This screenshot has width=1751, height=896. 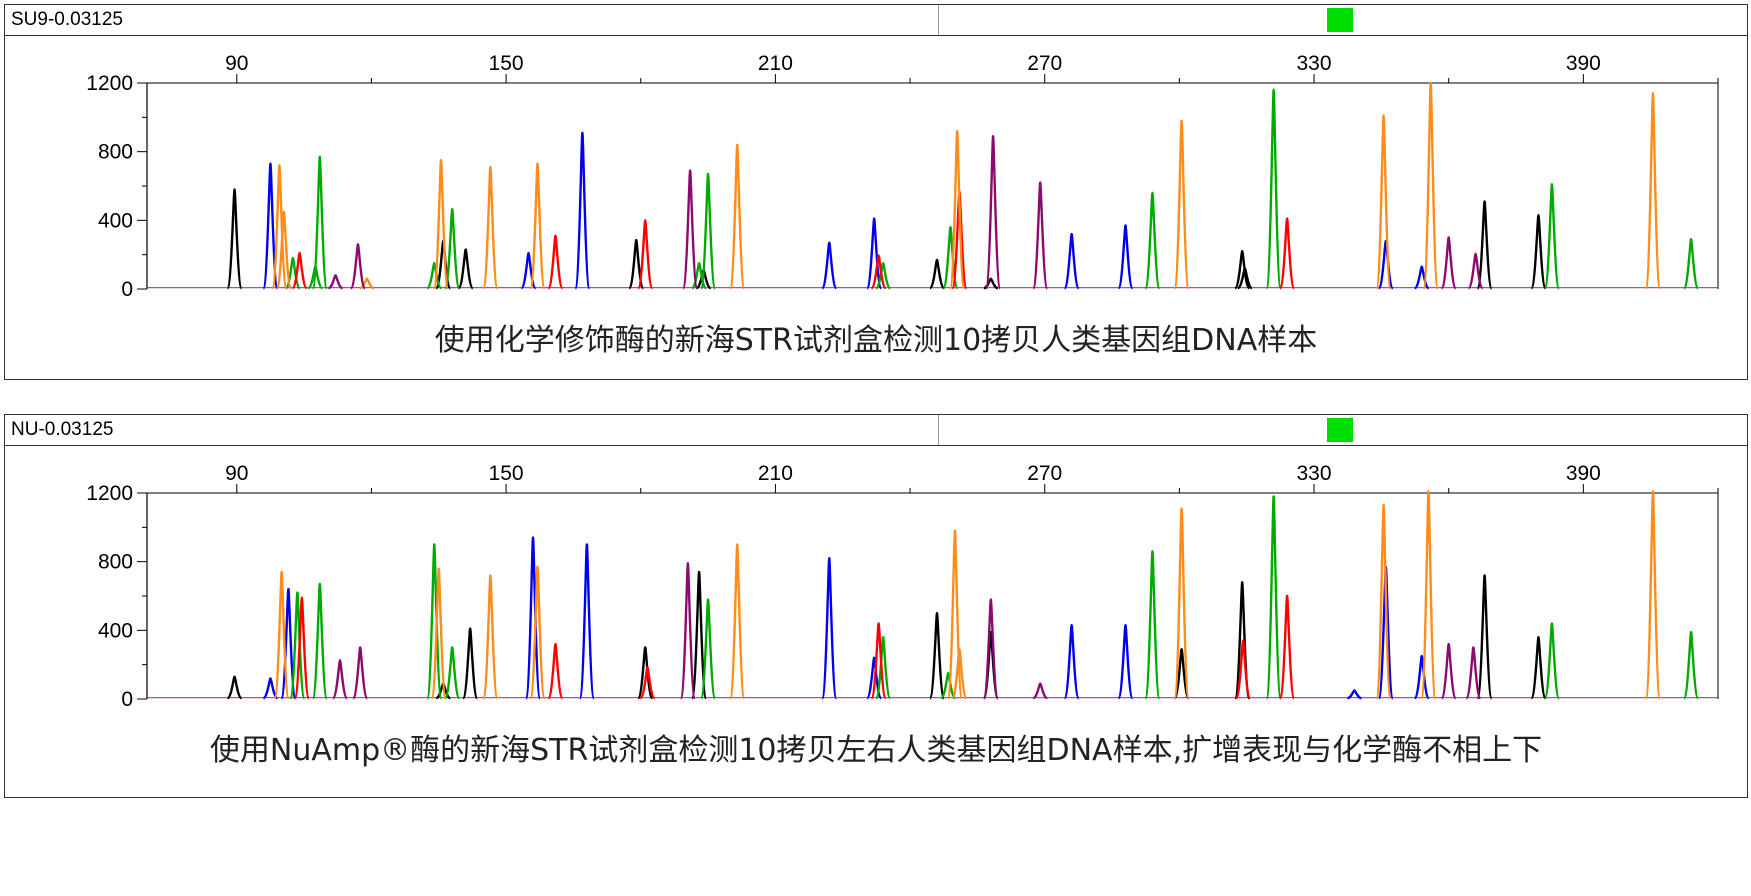 What do you see at coordinates (1340, 430) in the screenshot?
I see `panel-2-green-marker` at bounding box center [1340, 430].